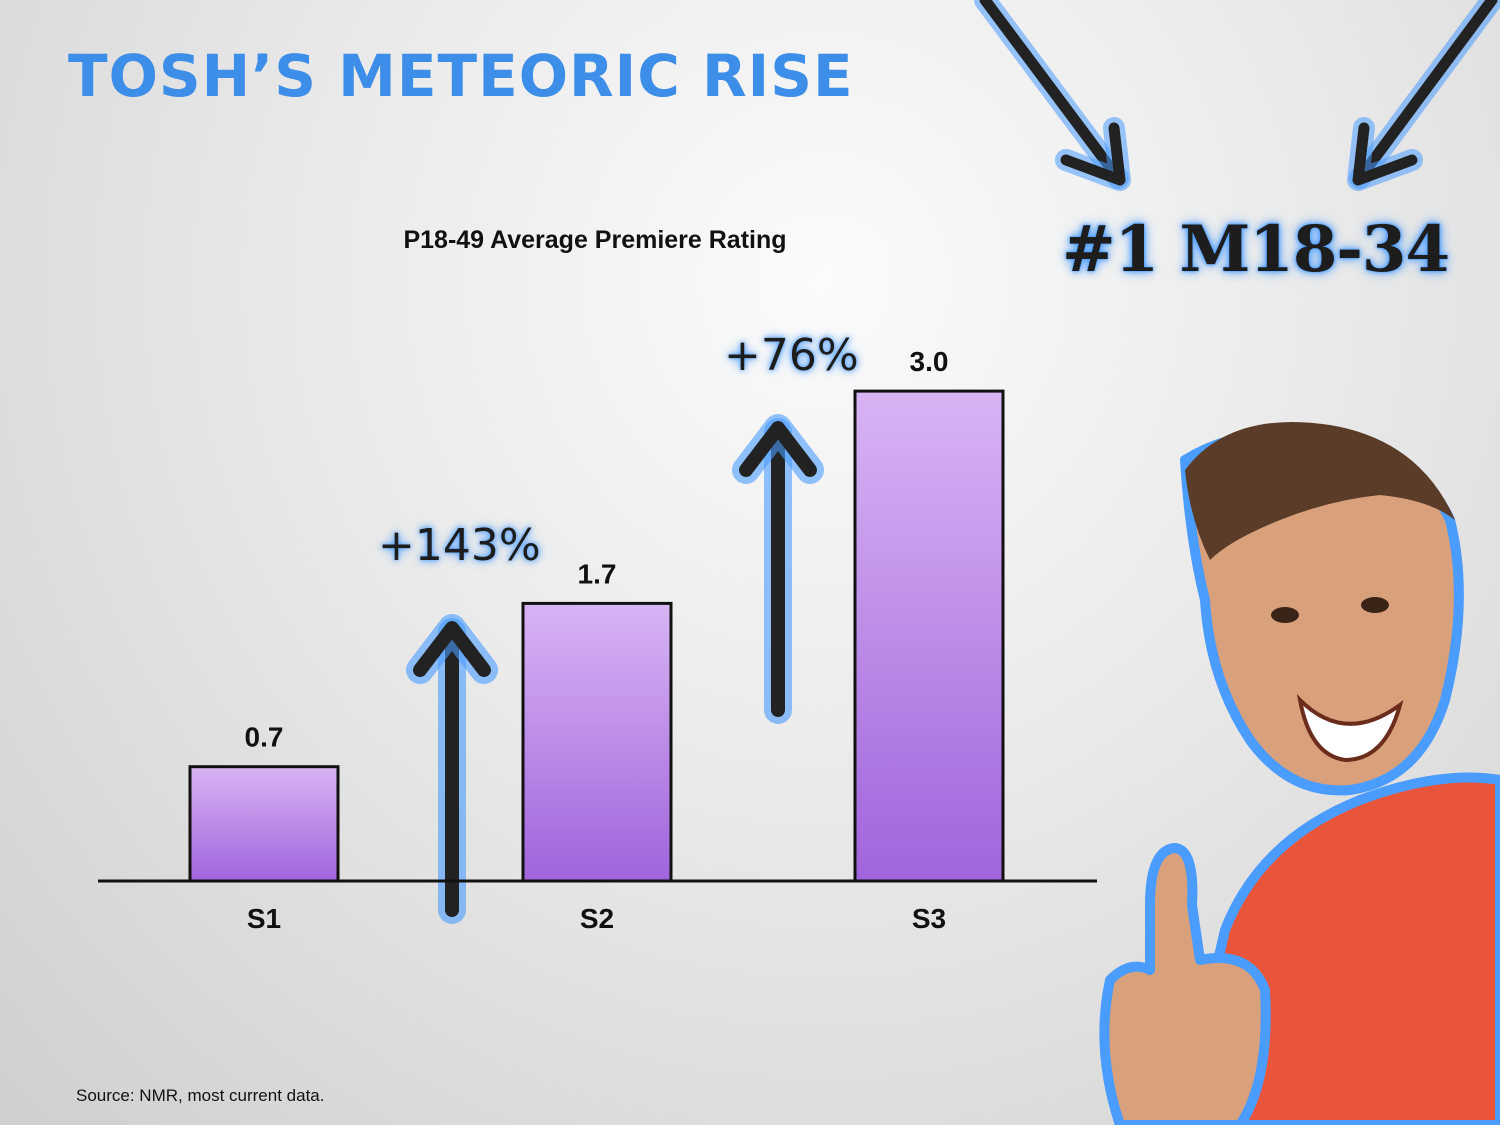  What do you see at coordinates (1256, 249) in the screenshot?
I see `rank-badge: #1 M18-34` at bounding box center [1256, 249].